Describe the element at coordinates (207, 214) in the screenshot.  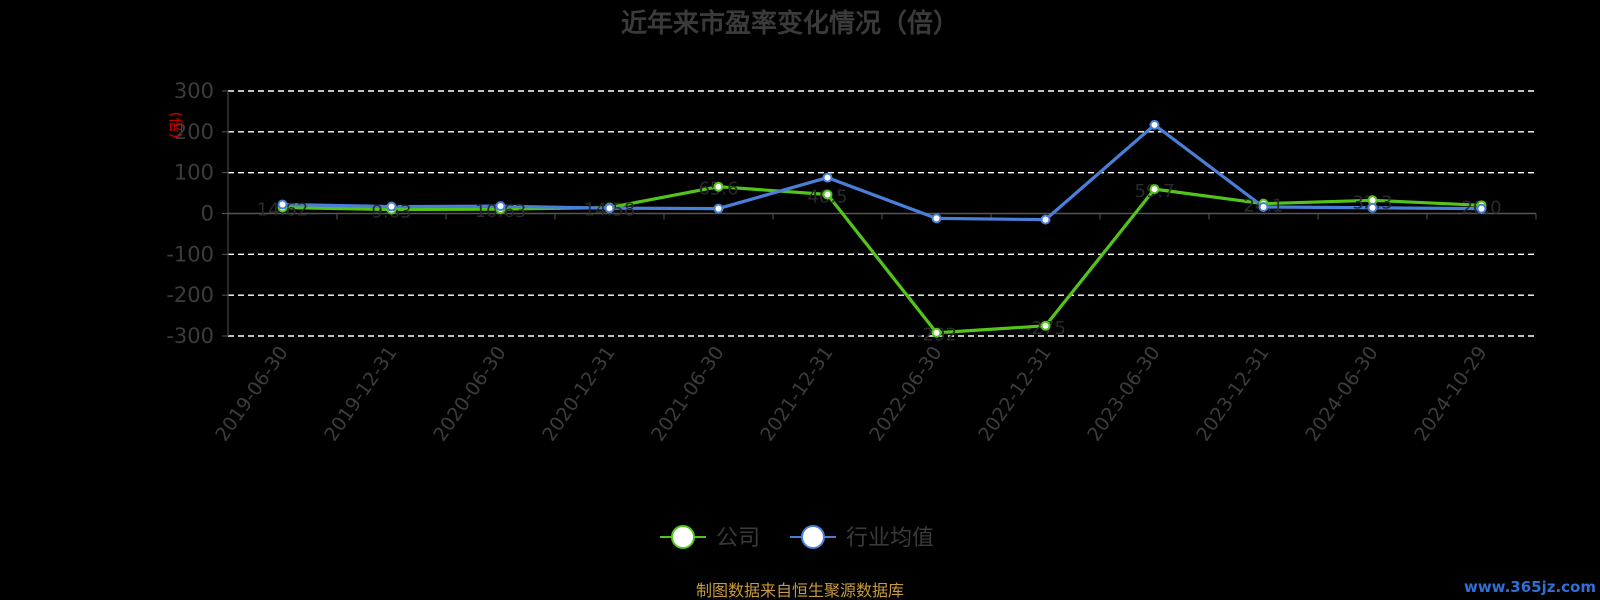
I see `y-tick-label: 0` at that location.